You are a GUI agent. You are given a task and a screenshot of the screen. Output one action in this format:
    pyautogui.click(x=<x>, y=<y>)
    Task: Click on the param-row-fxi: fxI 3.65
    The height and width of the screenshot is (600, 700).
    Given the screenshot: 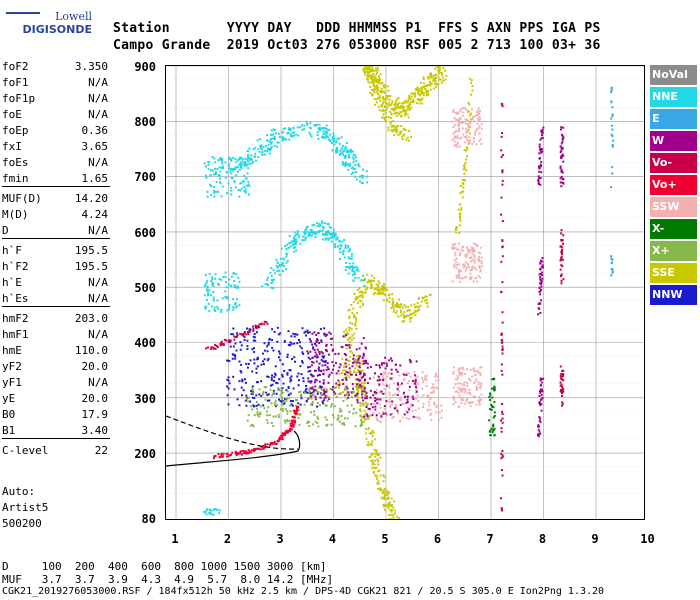 What is the action you would take?
    pyautogui.click(x=55, y=147)
    